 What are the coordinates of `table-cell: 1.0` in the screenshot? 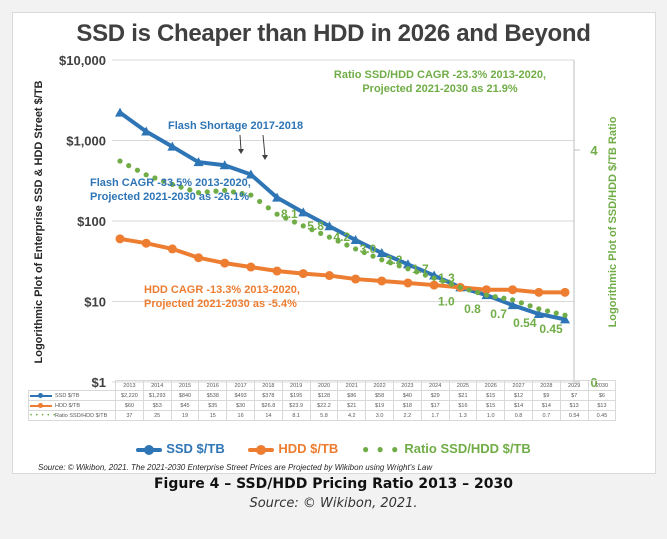 It's located at (491, 415).